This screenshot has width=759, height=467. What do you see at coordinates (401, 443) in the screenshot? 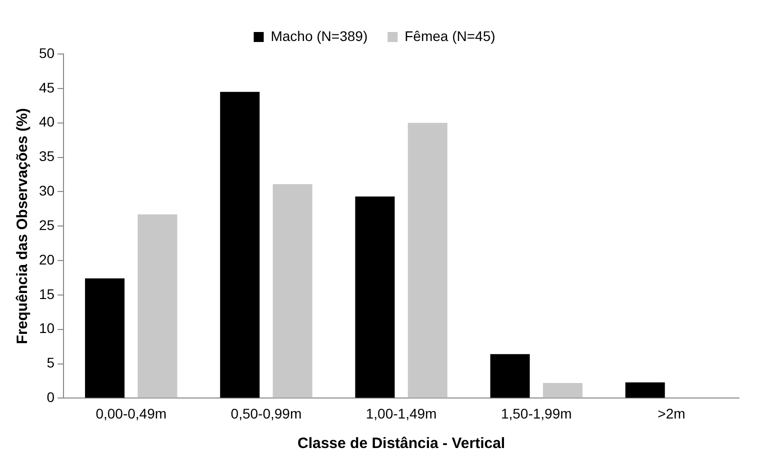
I see `x-axis-title: Classe de Distância - Vertical` at bounding box center [401, 443].